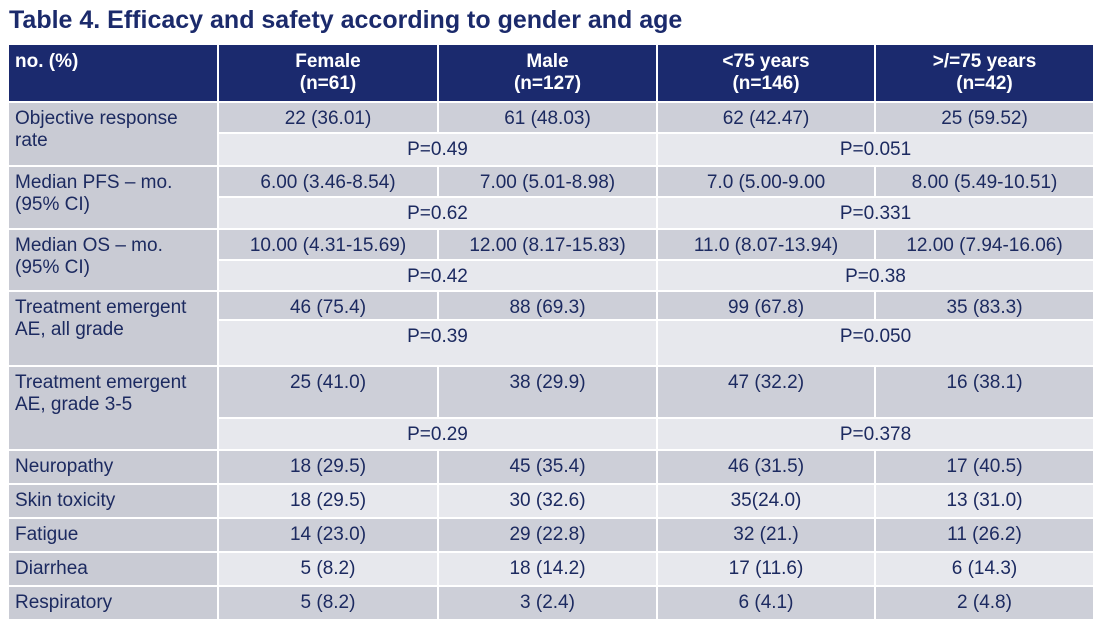  Describe the element at coordinates (328, 117) in the screenshot. I see `value-cell: 22 (36.01)` at that location.